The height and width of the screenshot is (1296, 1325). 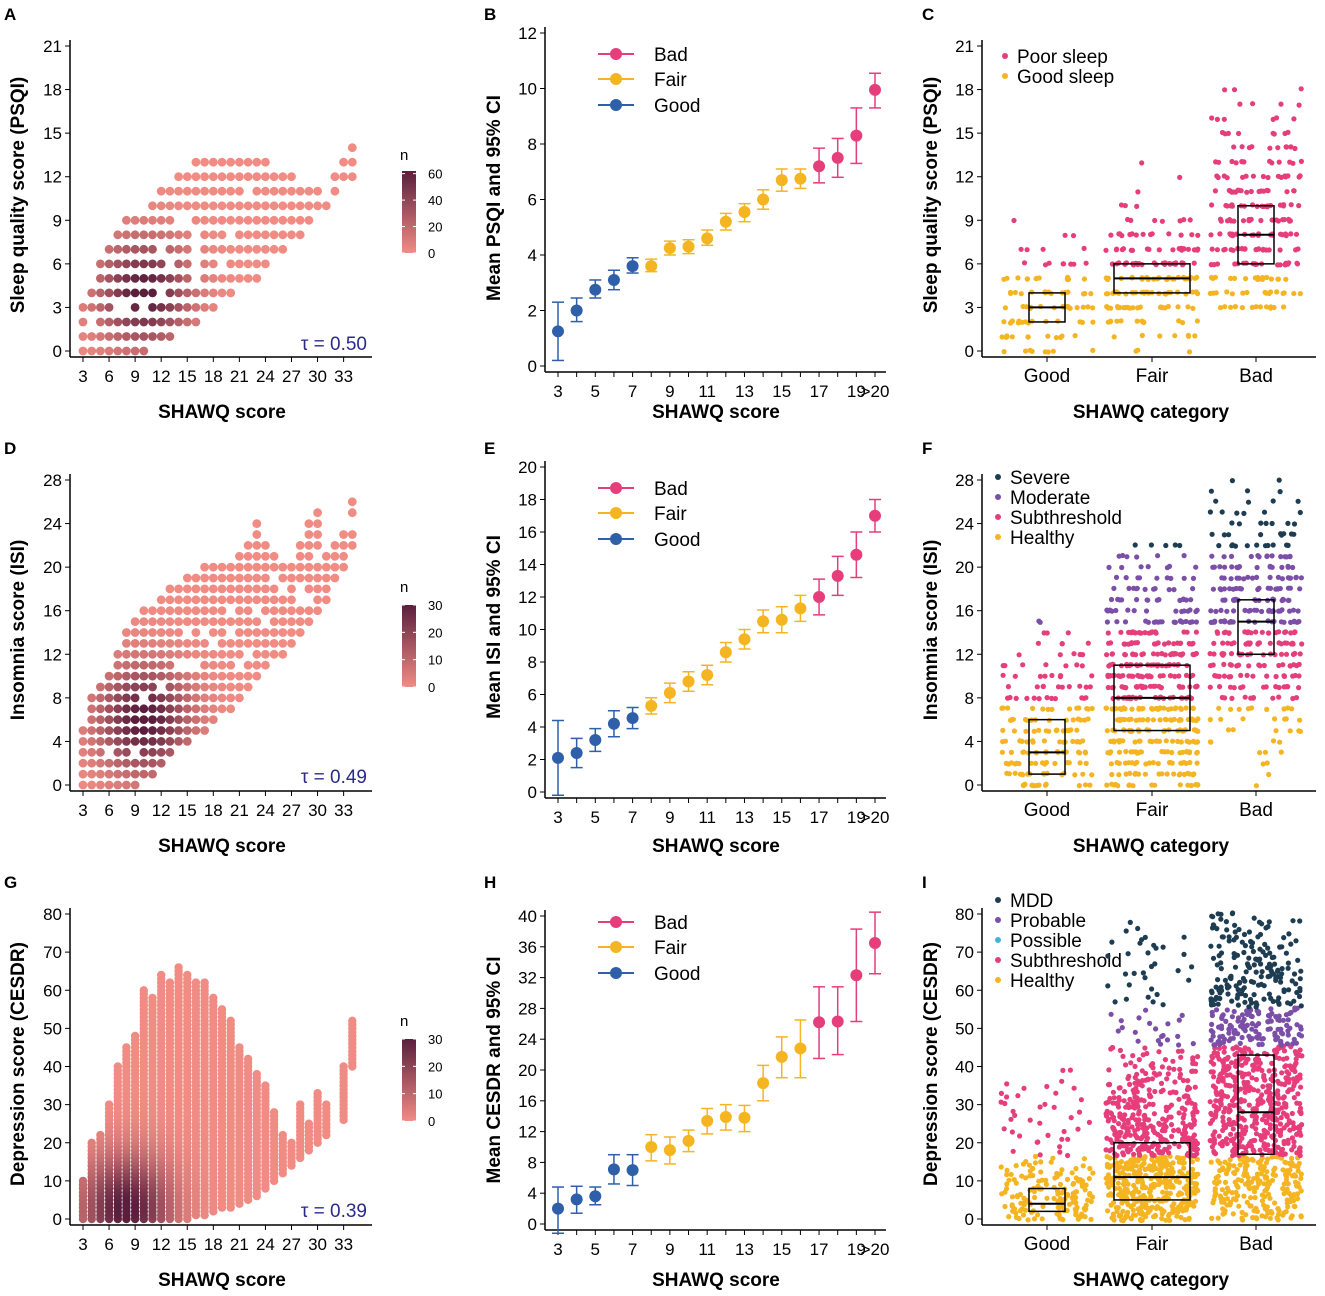 What do you see at coordinates (781, 817) in the screenshot?
I see `x-tick-label-e-12: 15` at bounding box center [781, 817].